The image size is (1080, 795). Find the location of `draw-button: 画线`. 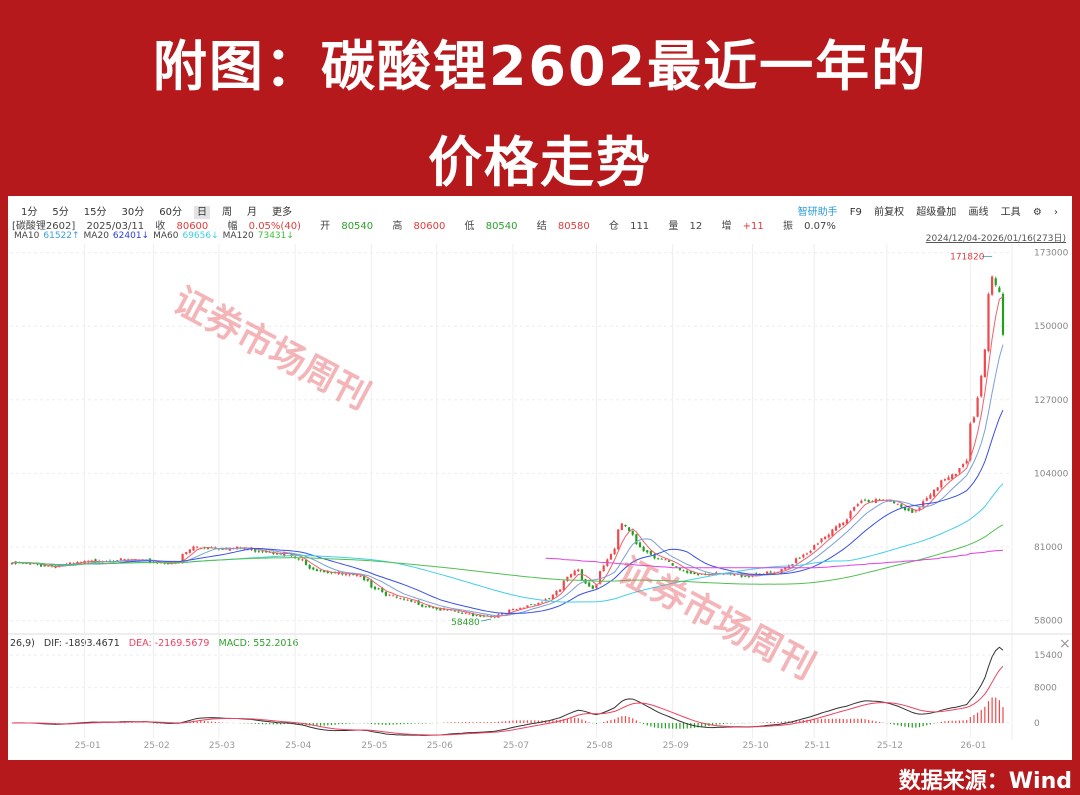

draw-button: 画线 is located at coordinates (978, 212).